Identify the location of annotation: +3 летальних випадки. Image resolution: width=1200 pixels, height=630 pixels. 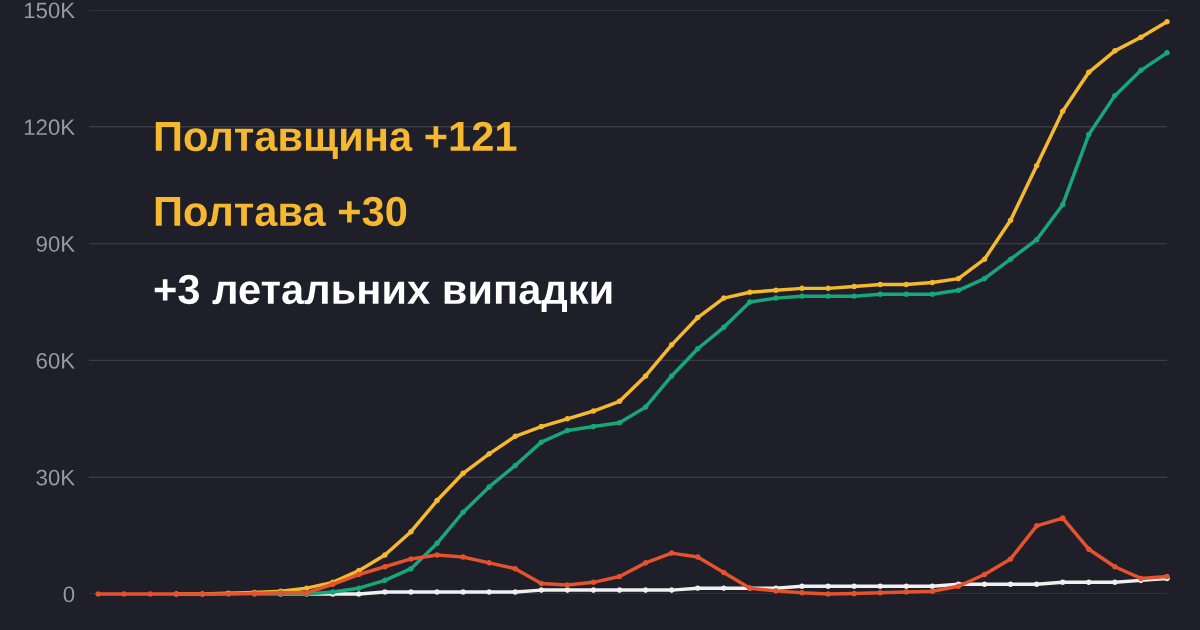
(383, 293).